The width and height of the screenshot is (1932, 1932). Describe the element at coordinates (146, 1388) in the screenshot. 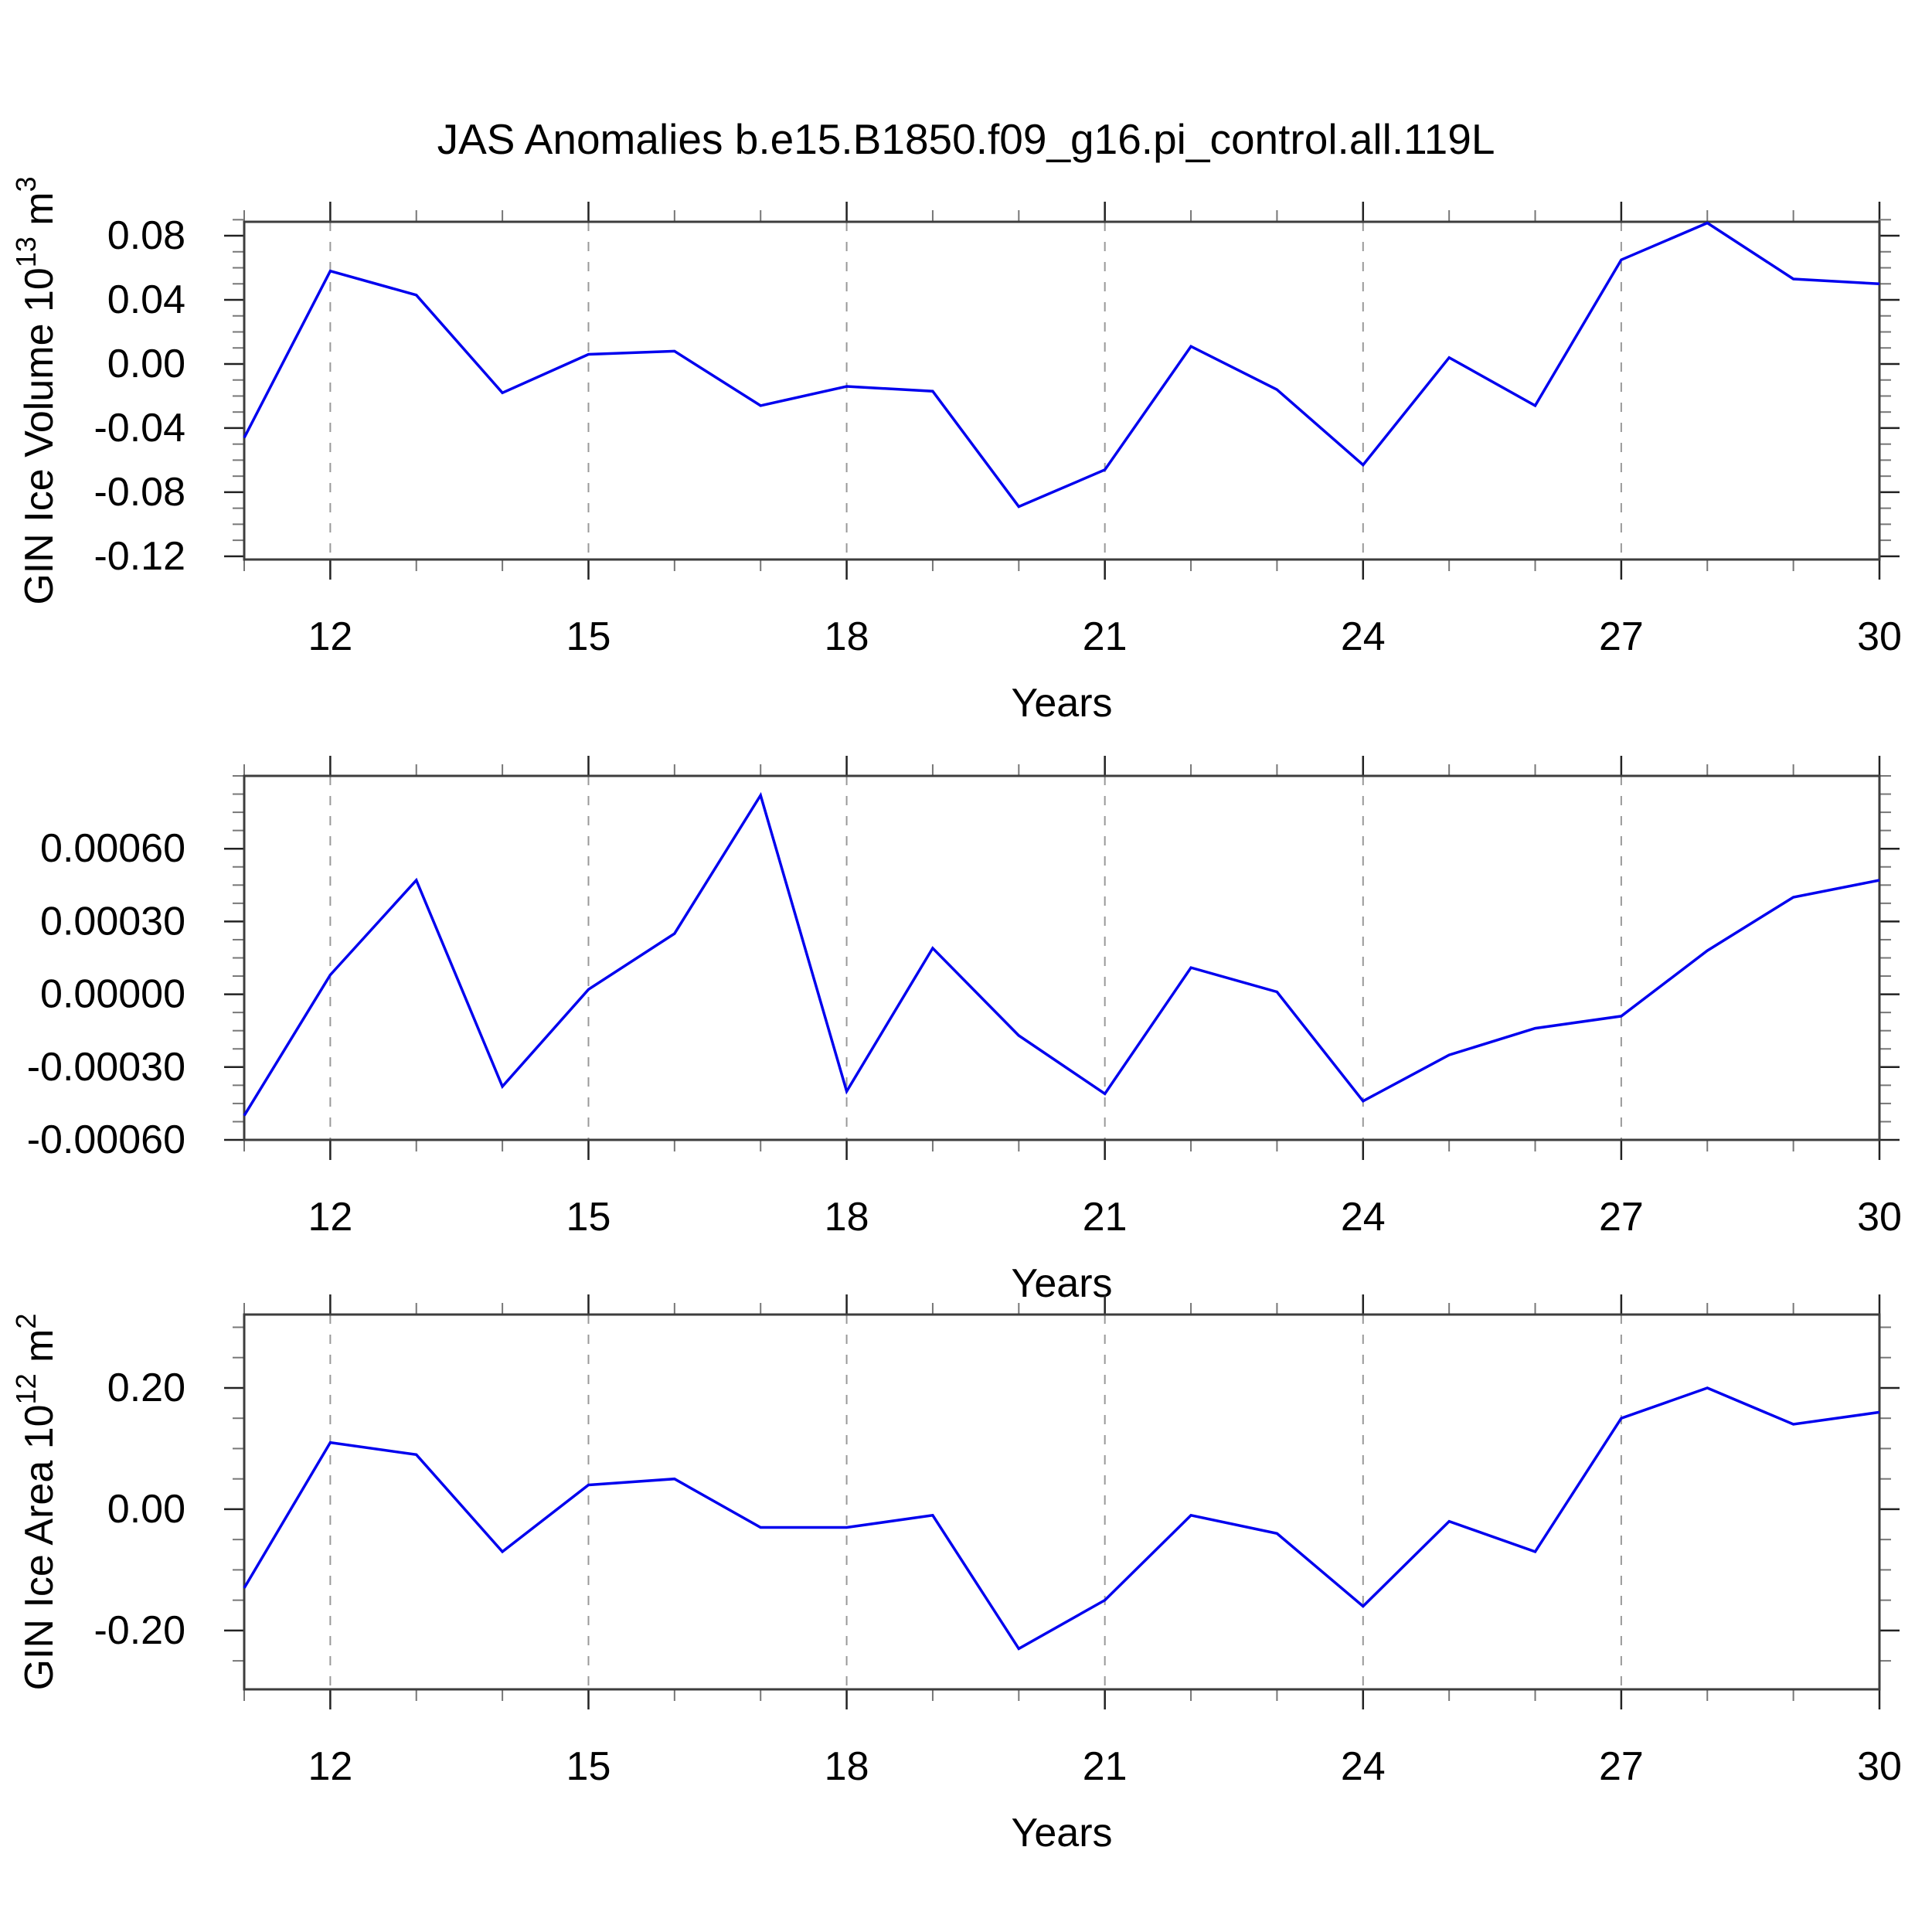

I see `y-tick-label: 0.20` at that location.